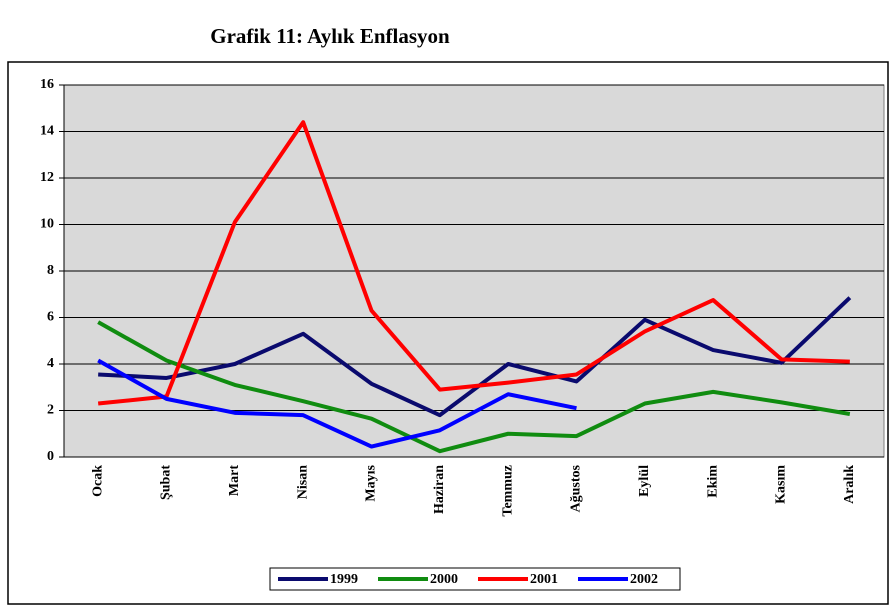 The height and width of the screenshot is (612, 890). I want to click on legend-label: 1999, so click(344, 579).